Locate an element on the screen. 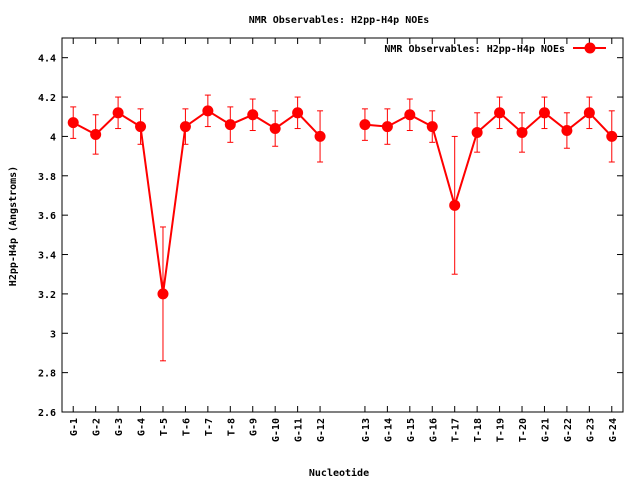  legend-marker is located at coordinates (590, 48).